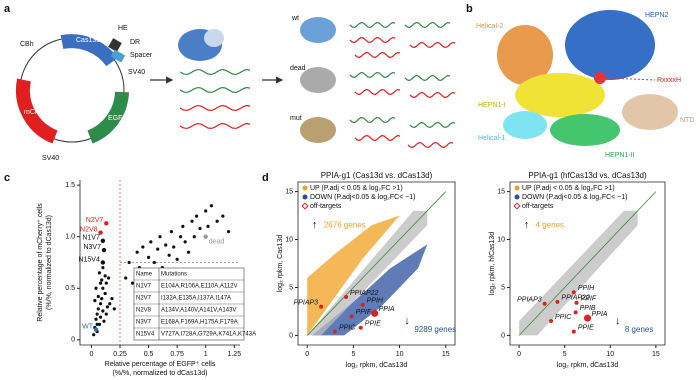 This screenshot has height=380, width=700. Describe the element at coordinates (347, 327) in the screenshot. I see `point-label: PPIC` at that location.